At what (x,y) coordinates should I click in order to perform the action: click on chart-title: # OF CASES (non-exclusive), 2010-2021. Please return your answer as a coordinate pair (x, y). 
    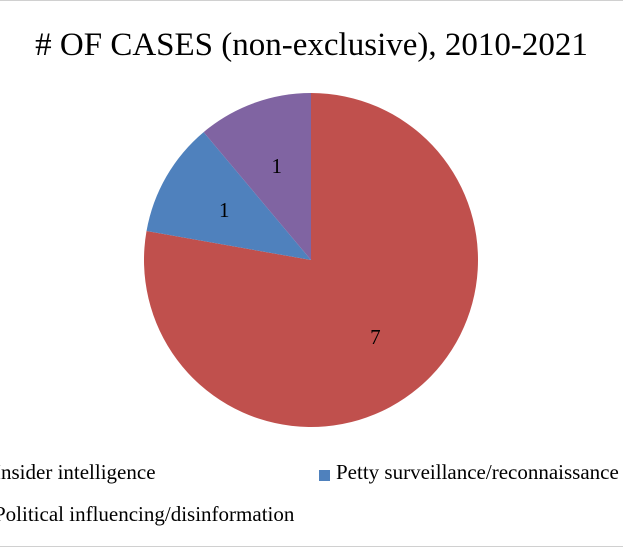
    Looking at the image, I should click on (311, 45).